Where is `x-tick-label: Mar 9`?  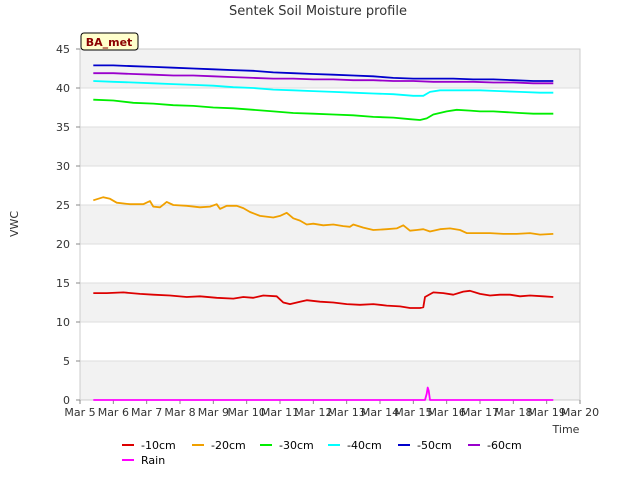 x-tick-label: Mar 9 is located at coordinates (213, 412).